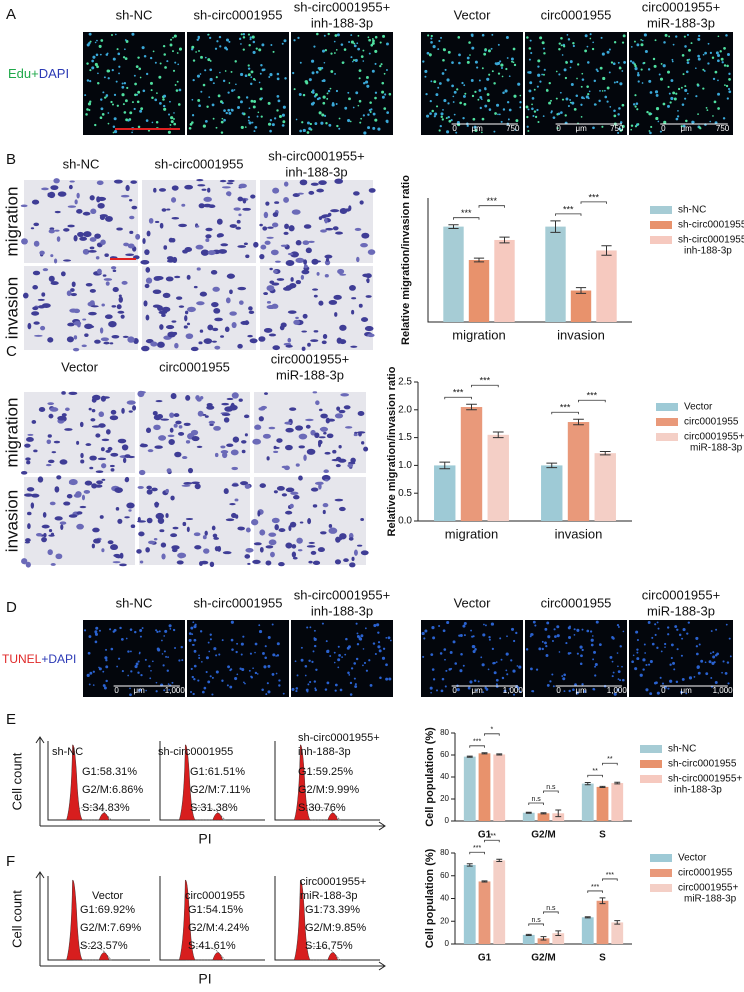 The image size is (744, 992). What do you see at coordinates (104, 816) in the screenshot?
I see `hist-g2-peak` at bounding box center [104, 816].